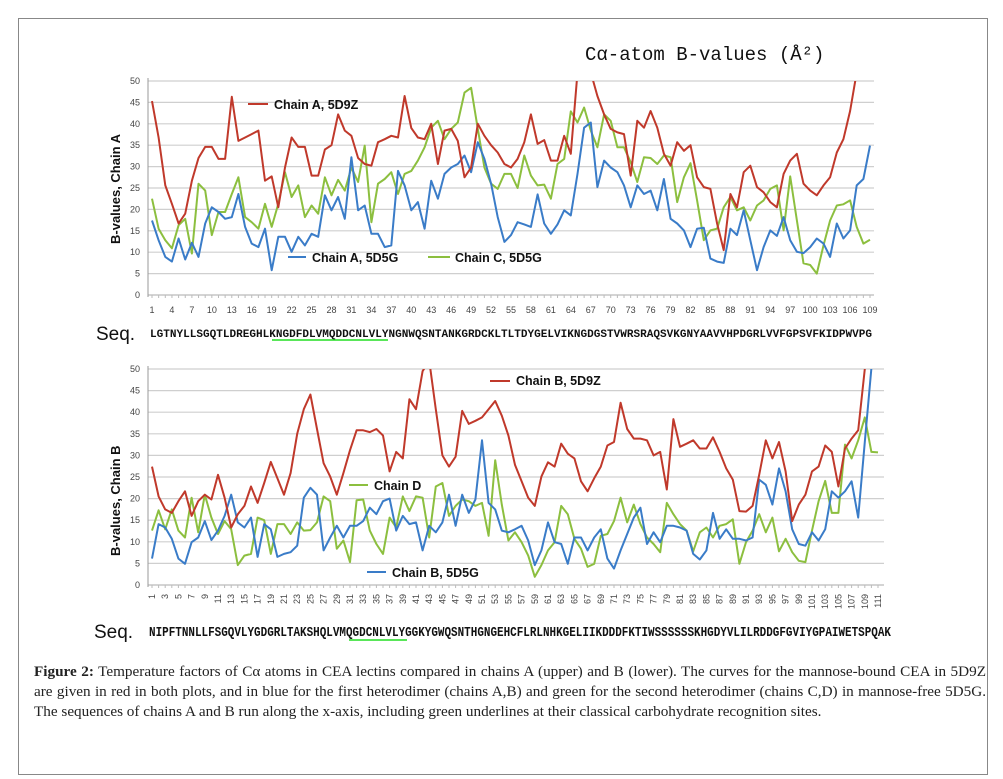 This screenshot has width=1003, height=779. What do you see at coordinates (471, 310) in the screenshot?
I see `x-tick-label: 49` at bounding box center [471, 310].